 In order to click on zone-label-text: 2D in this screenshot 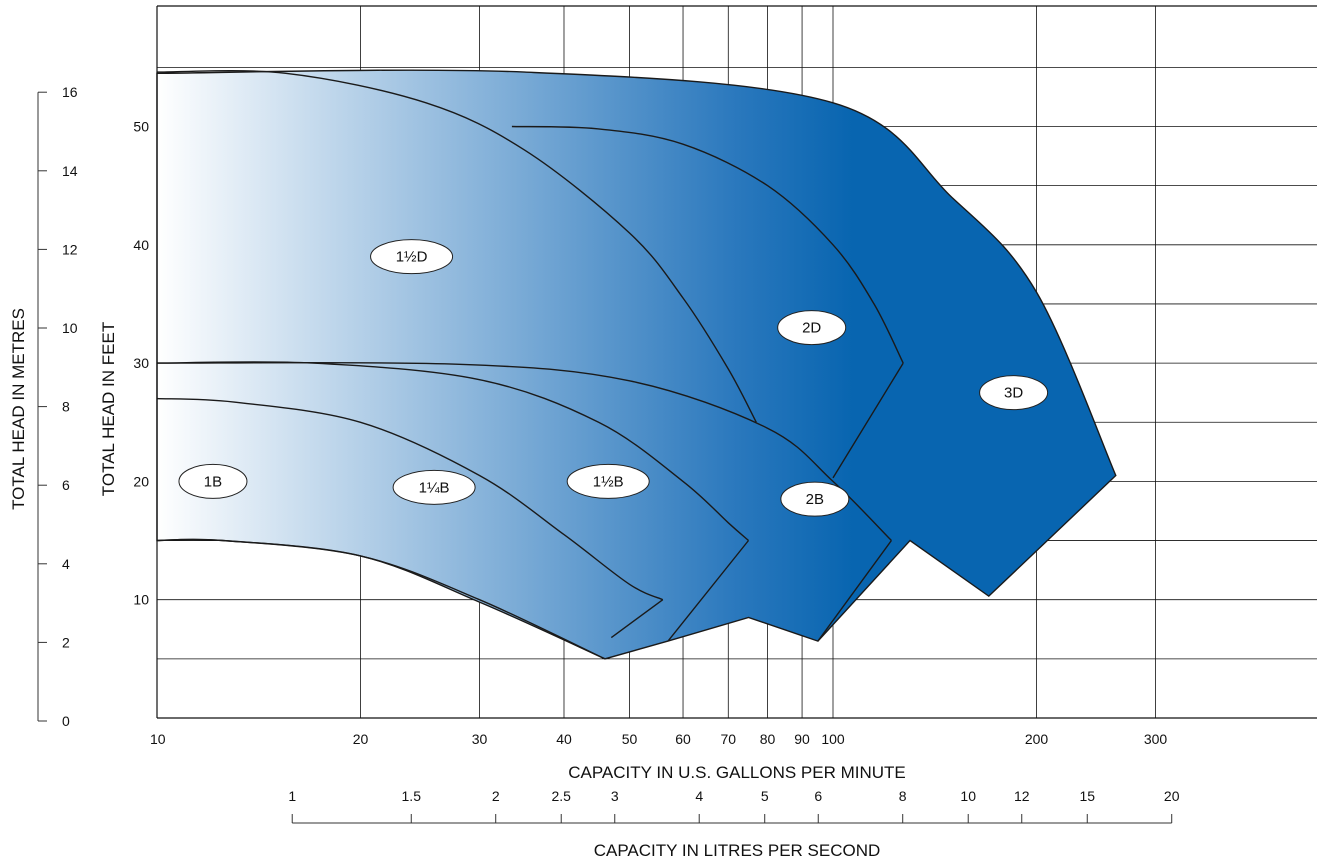, I will do `click(811, 328)`.